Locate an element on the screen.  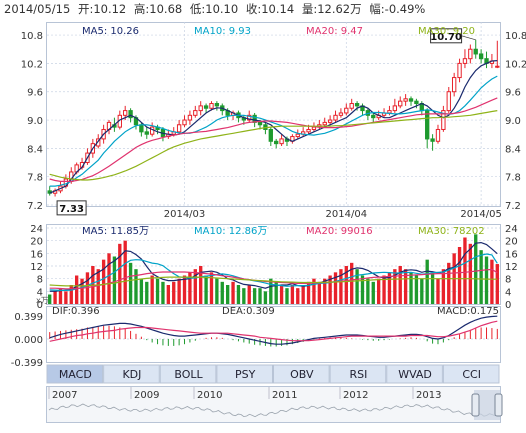
tab-label: BOLL is located at coordinates (188, 374).